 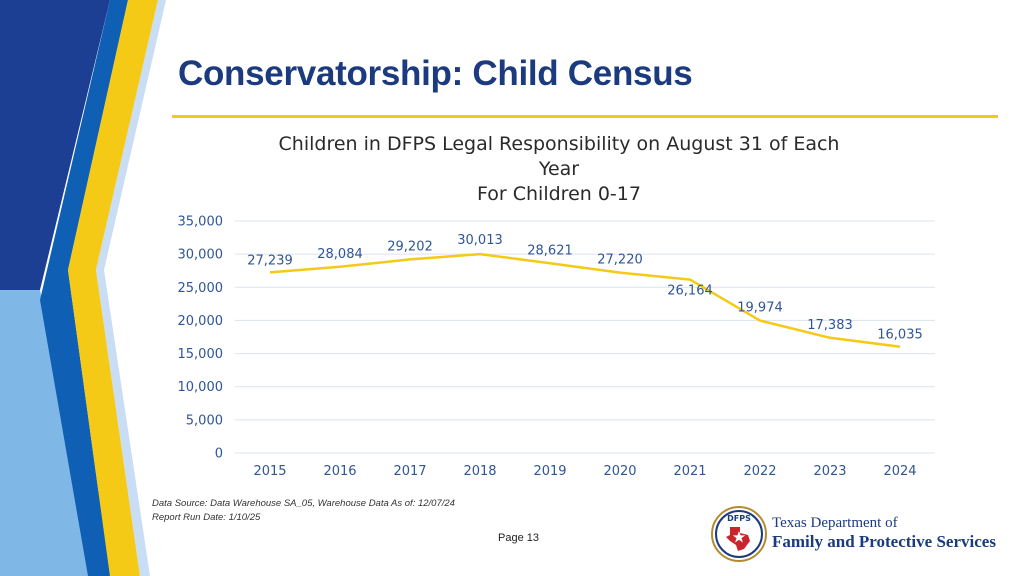 What do you see at coordinates (900, 335) in the screenshot?
I see `data-label: 16,035` at bounding box center [900, 335].